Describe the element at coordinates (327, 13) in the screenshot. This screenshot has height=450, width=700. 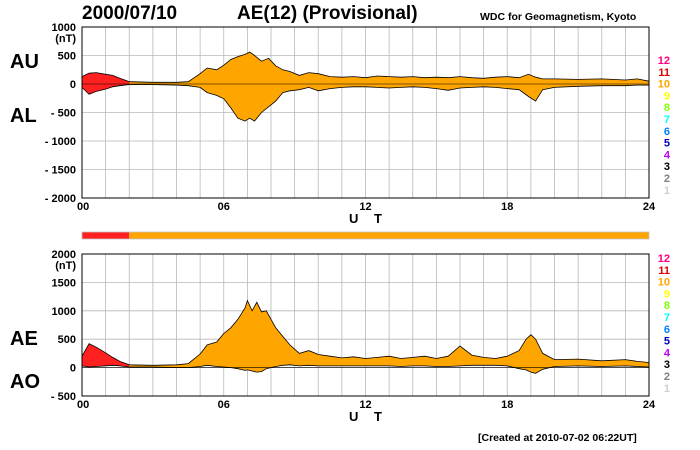
I see `chart-title: AE(12) (Provisional)` at that location.